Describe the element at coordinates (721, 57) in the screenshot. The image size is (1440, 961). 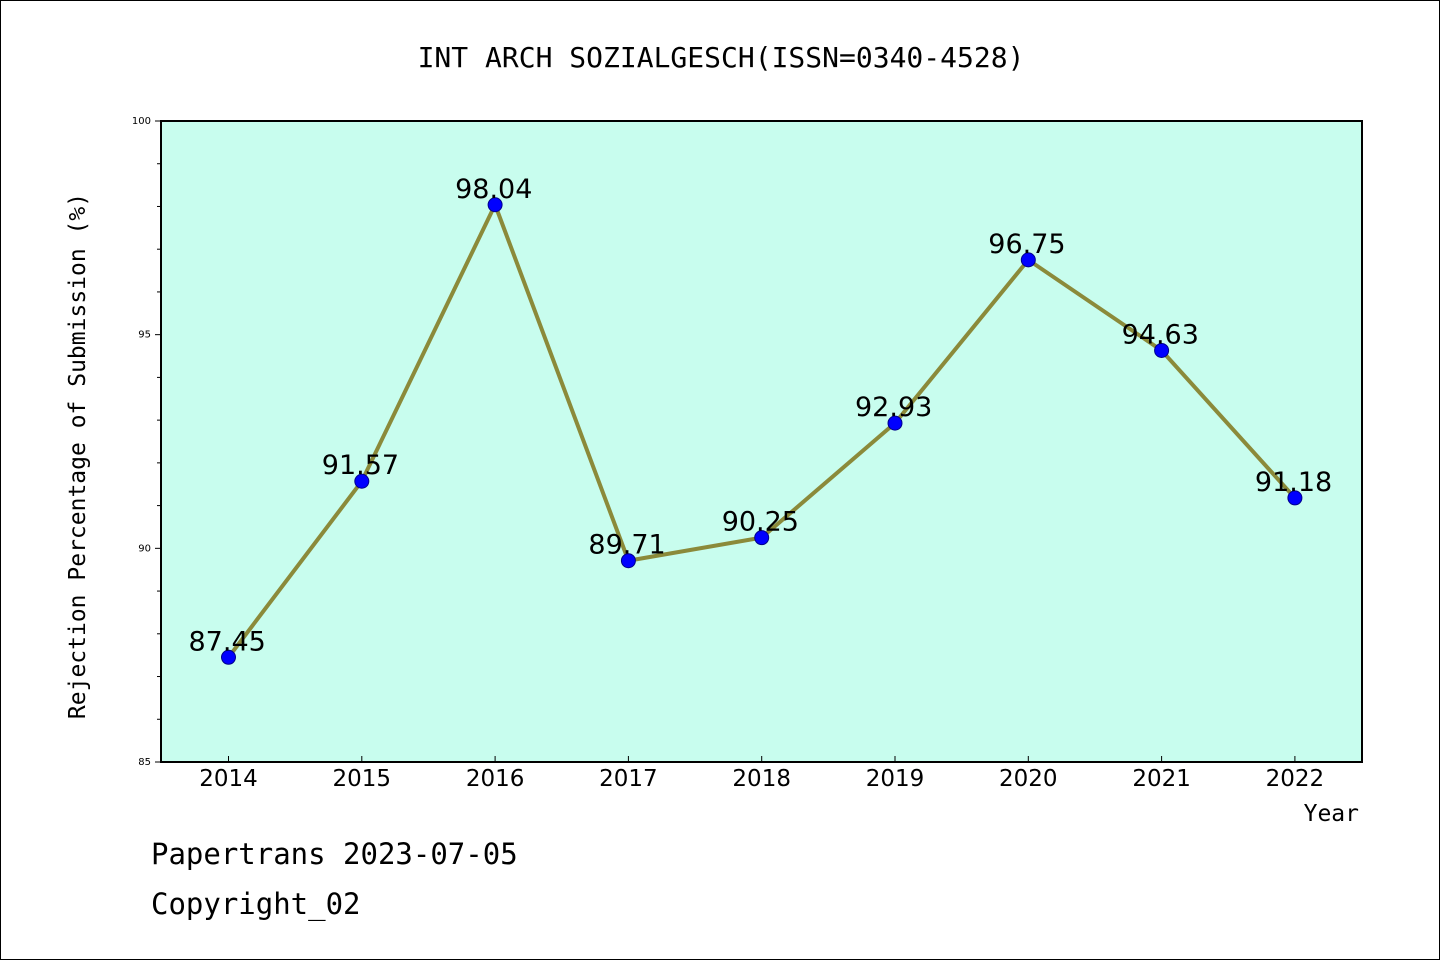
I see `chart-title: INT ARCH SOZIALGESCH(ISSN=0340-4528)` at that location.